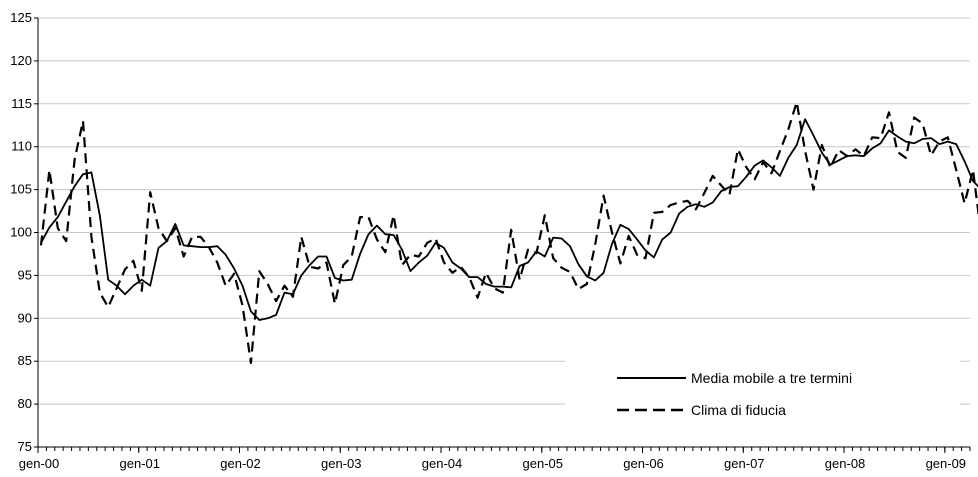 The height and width of the screenshot is (477, 978). I want to click on y-tick-label: 110, so click(21, 146).